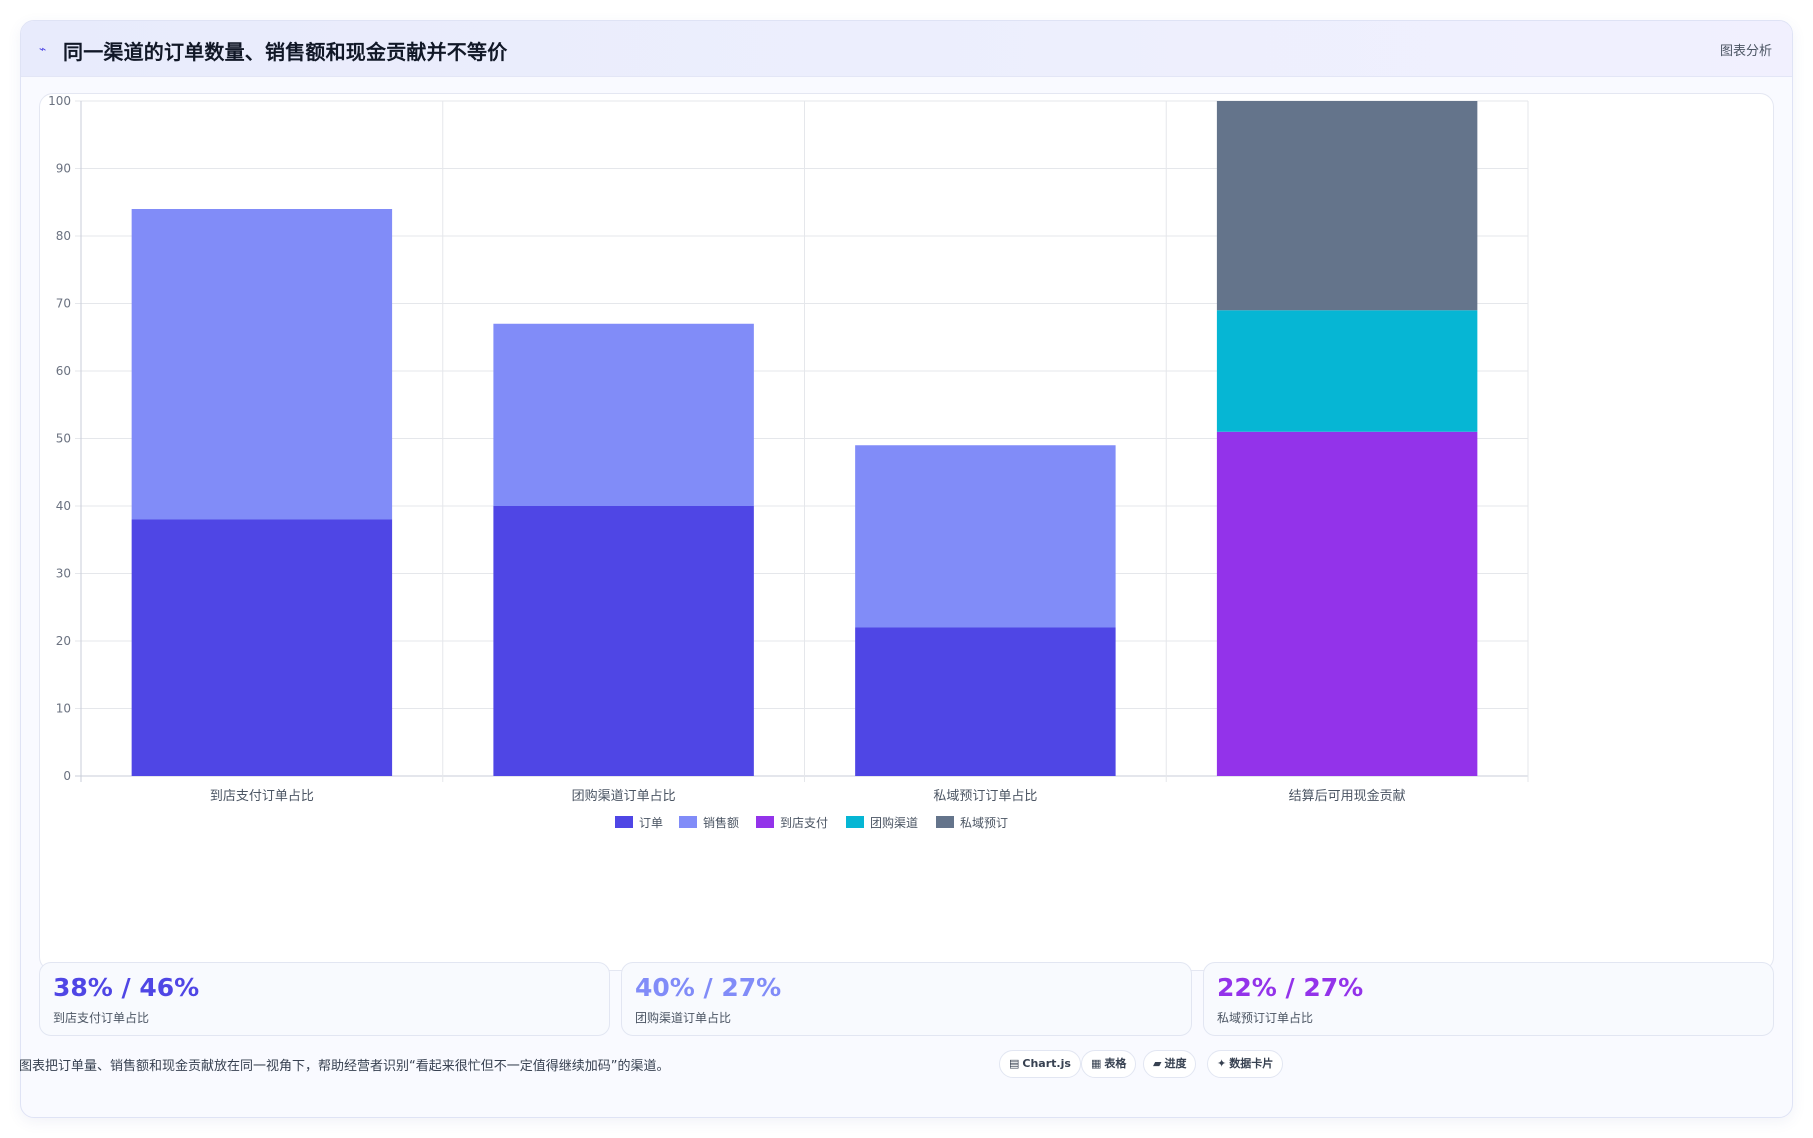 This screenshot has height=1138, width=1813. What do you see at coordinates (1157, 1063) in the screenshot?
I see `progress-icon: ▰` at bounding box center [1157, 1063].